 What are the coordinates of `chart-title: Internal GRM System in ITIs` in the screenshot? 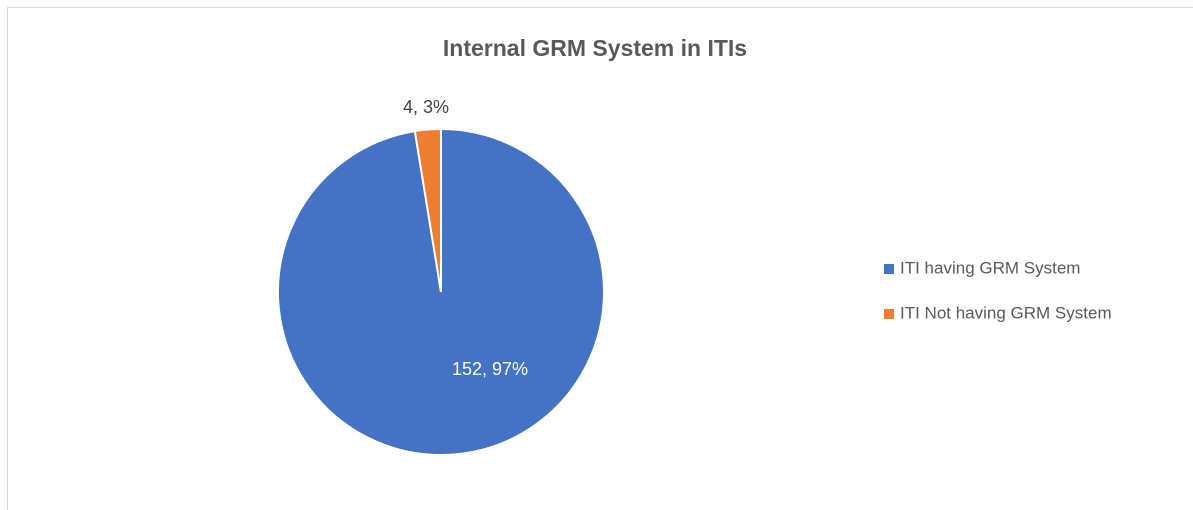 It's located at (595, 48).